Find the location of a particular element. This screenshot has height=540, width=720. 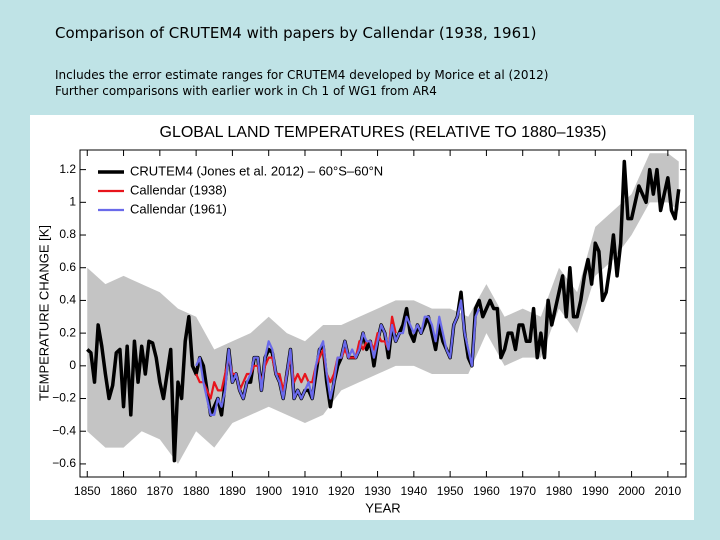

y-tick-label: 0.8 is located at coordinates (67, 234).